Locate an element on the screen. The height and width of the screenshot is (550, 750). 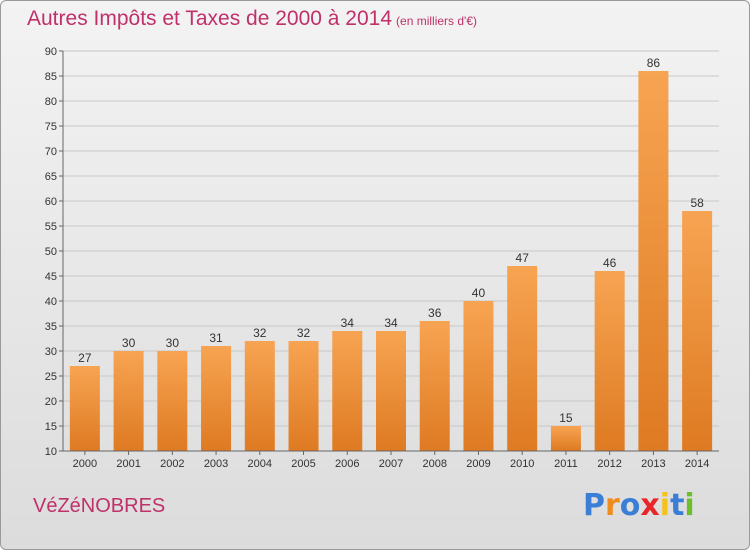
y-tick-label: 40 is located at coordinates (51, 302).